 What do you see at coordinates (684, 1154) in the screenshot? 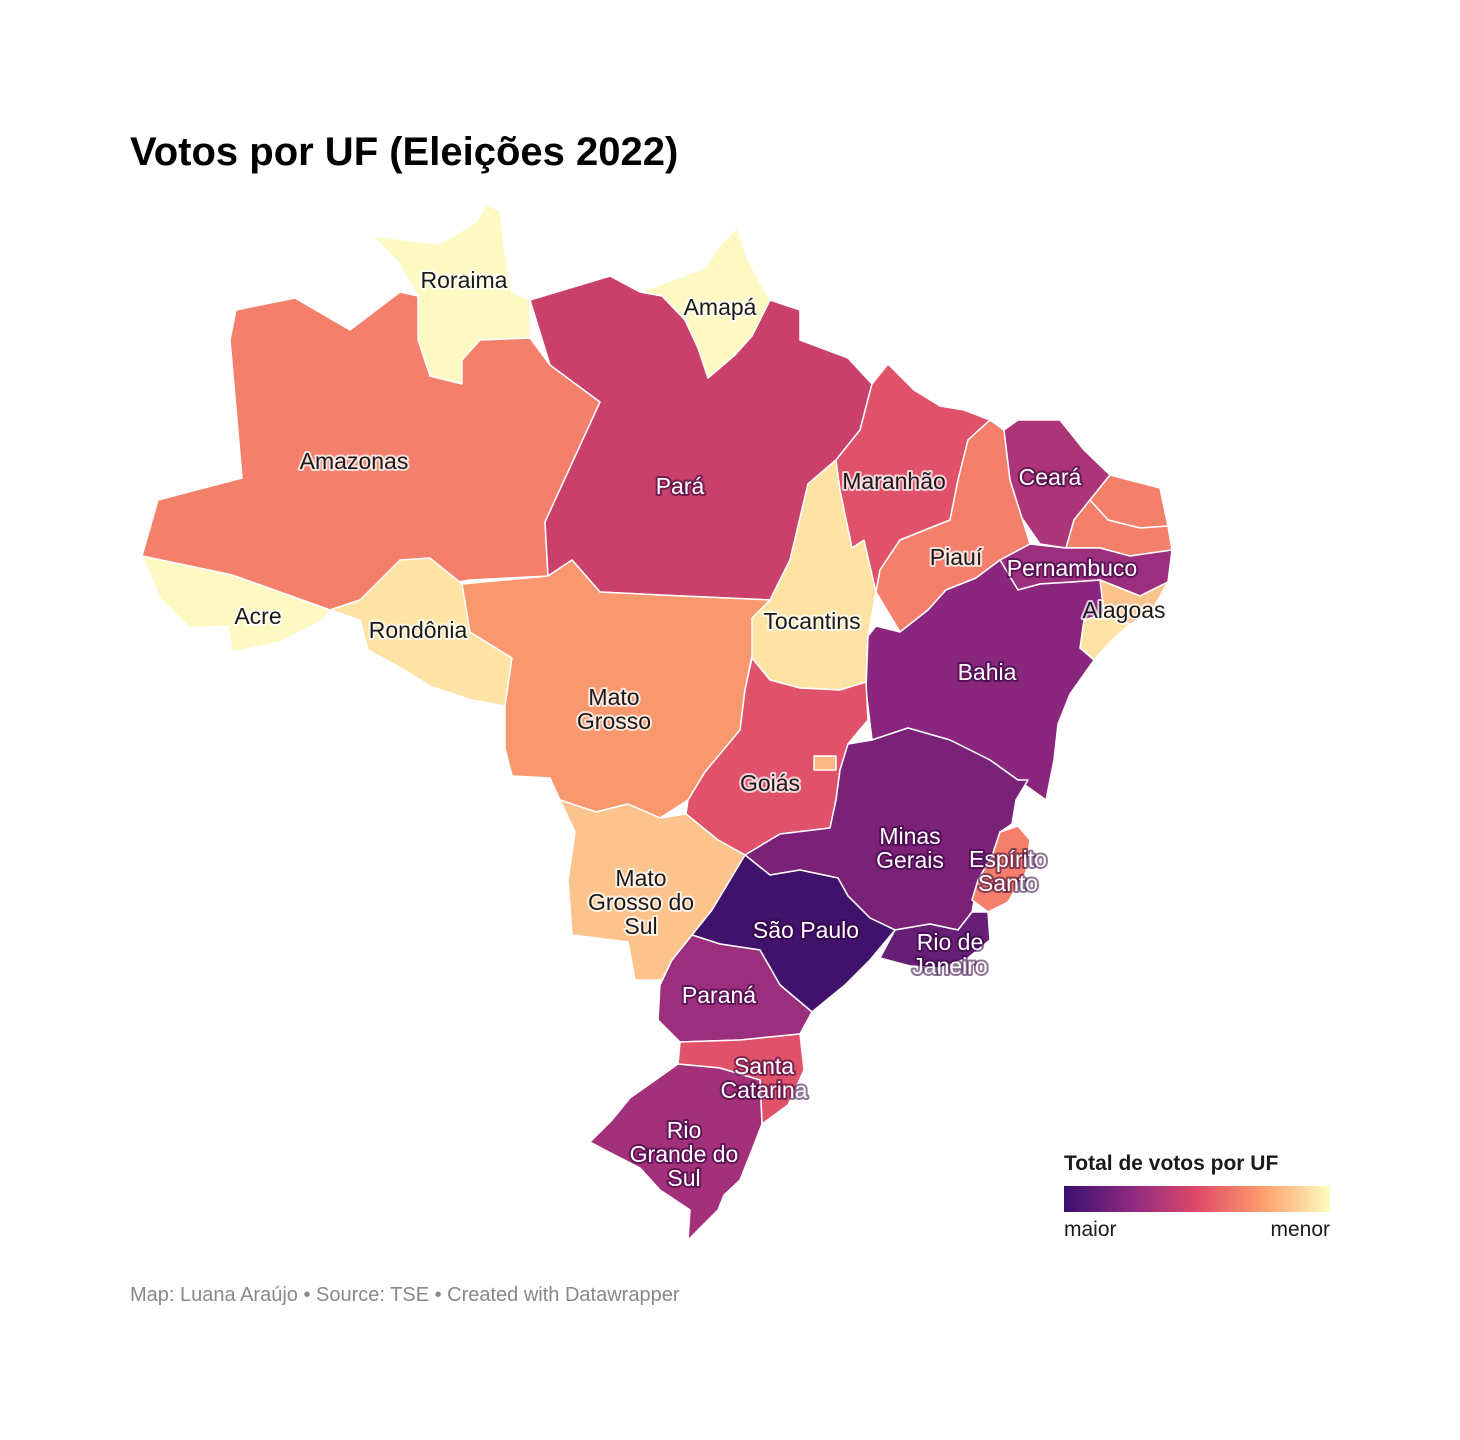
I see `label-rio-grande-do-sul: Rio Grande do Sul` at bounding box center [684, 1154].